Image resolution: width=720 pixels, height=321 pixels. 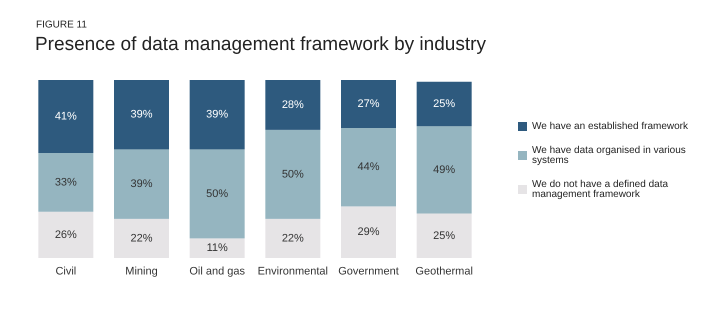 I want to click on data-label: 27%, so click(x=368, y=104).